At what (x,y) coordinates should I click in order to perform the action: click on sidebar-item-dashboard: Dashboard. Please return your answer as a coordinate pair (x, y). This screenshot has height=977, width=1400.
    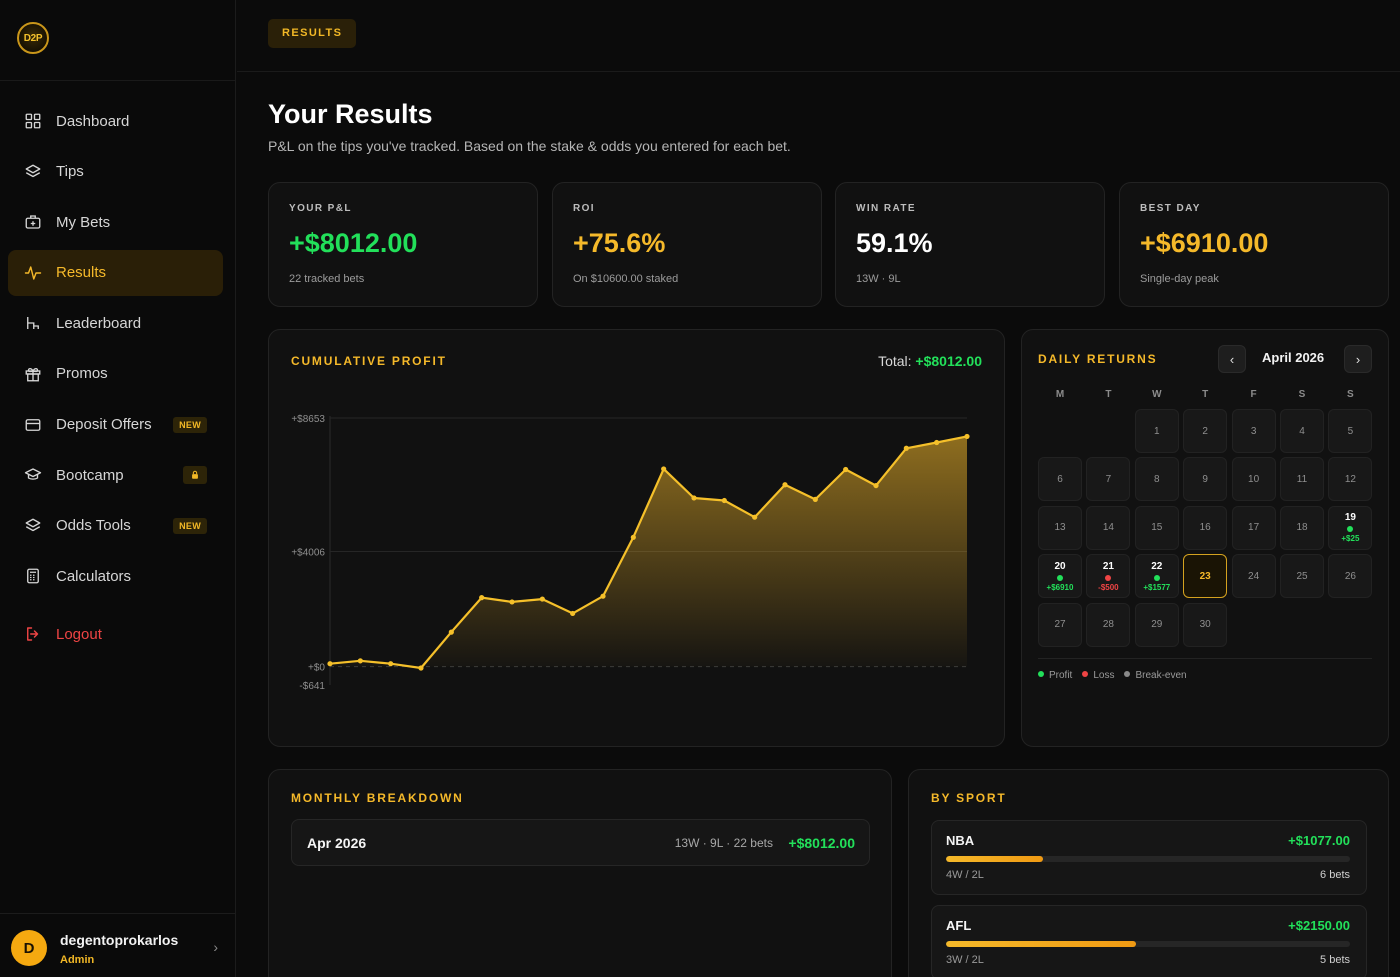
    Looking at the image, I should click on (115, 121).